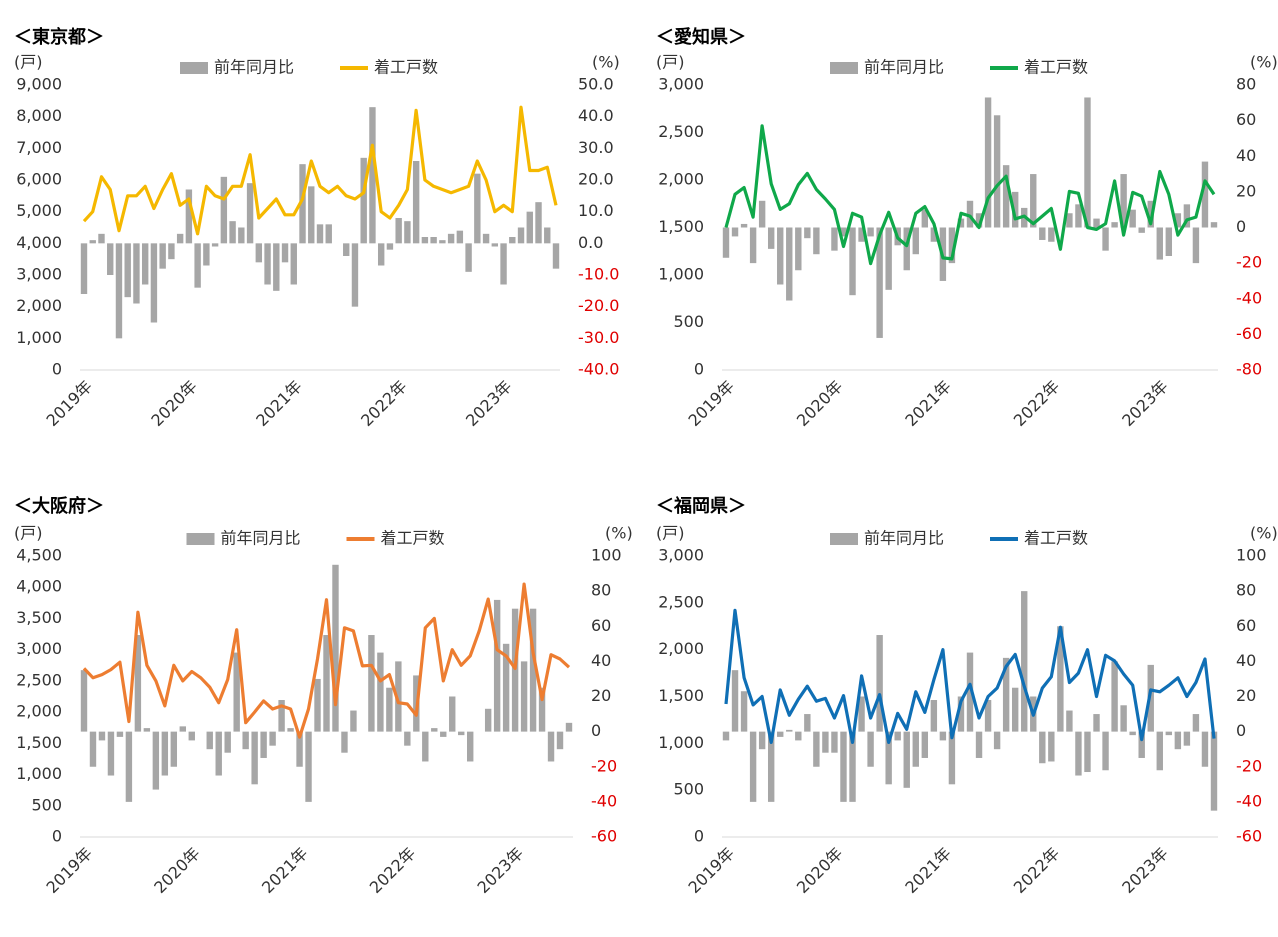 The width and height of the screenshot is (1278, 937). What do you see at coordinates (598, 337) in the screenshot?
I see `y2-tick-label: -30.0` at bounding box center [598, 337].